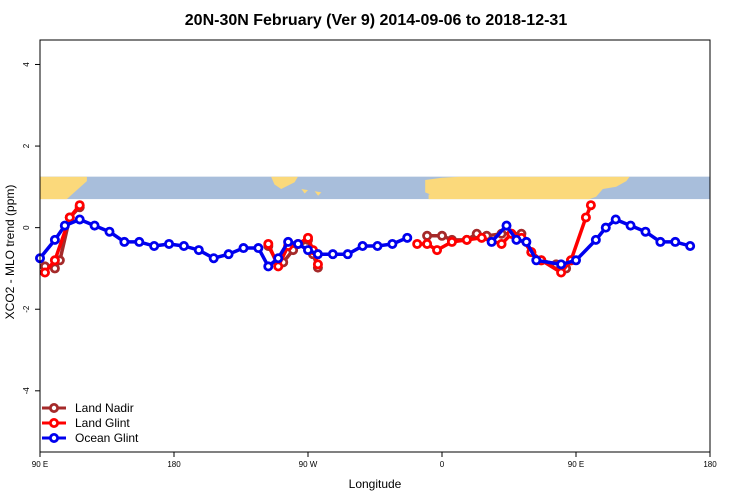  I want to click on y-tick-label: -4, so click(26, 391).